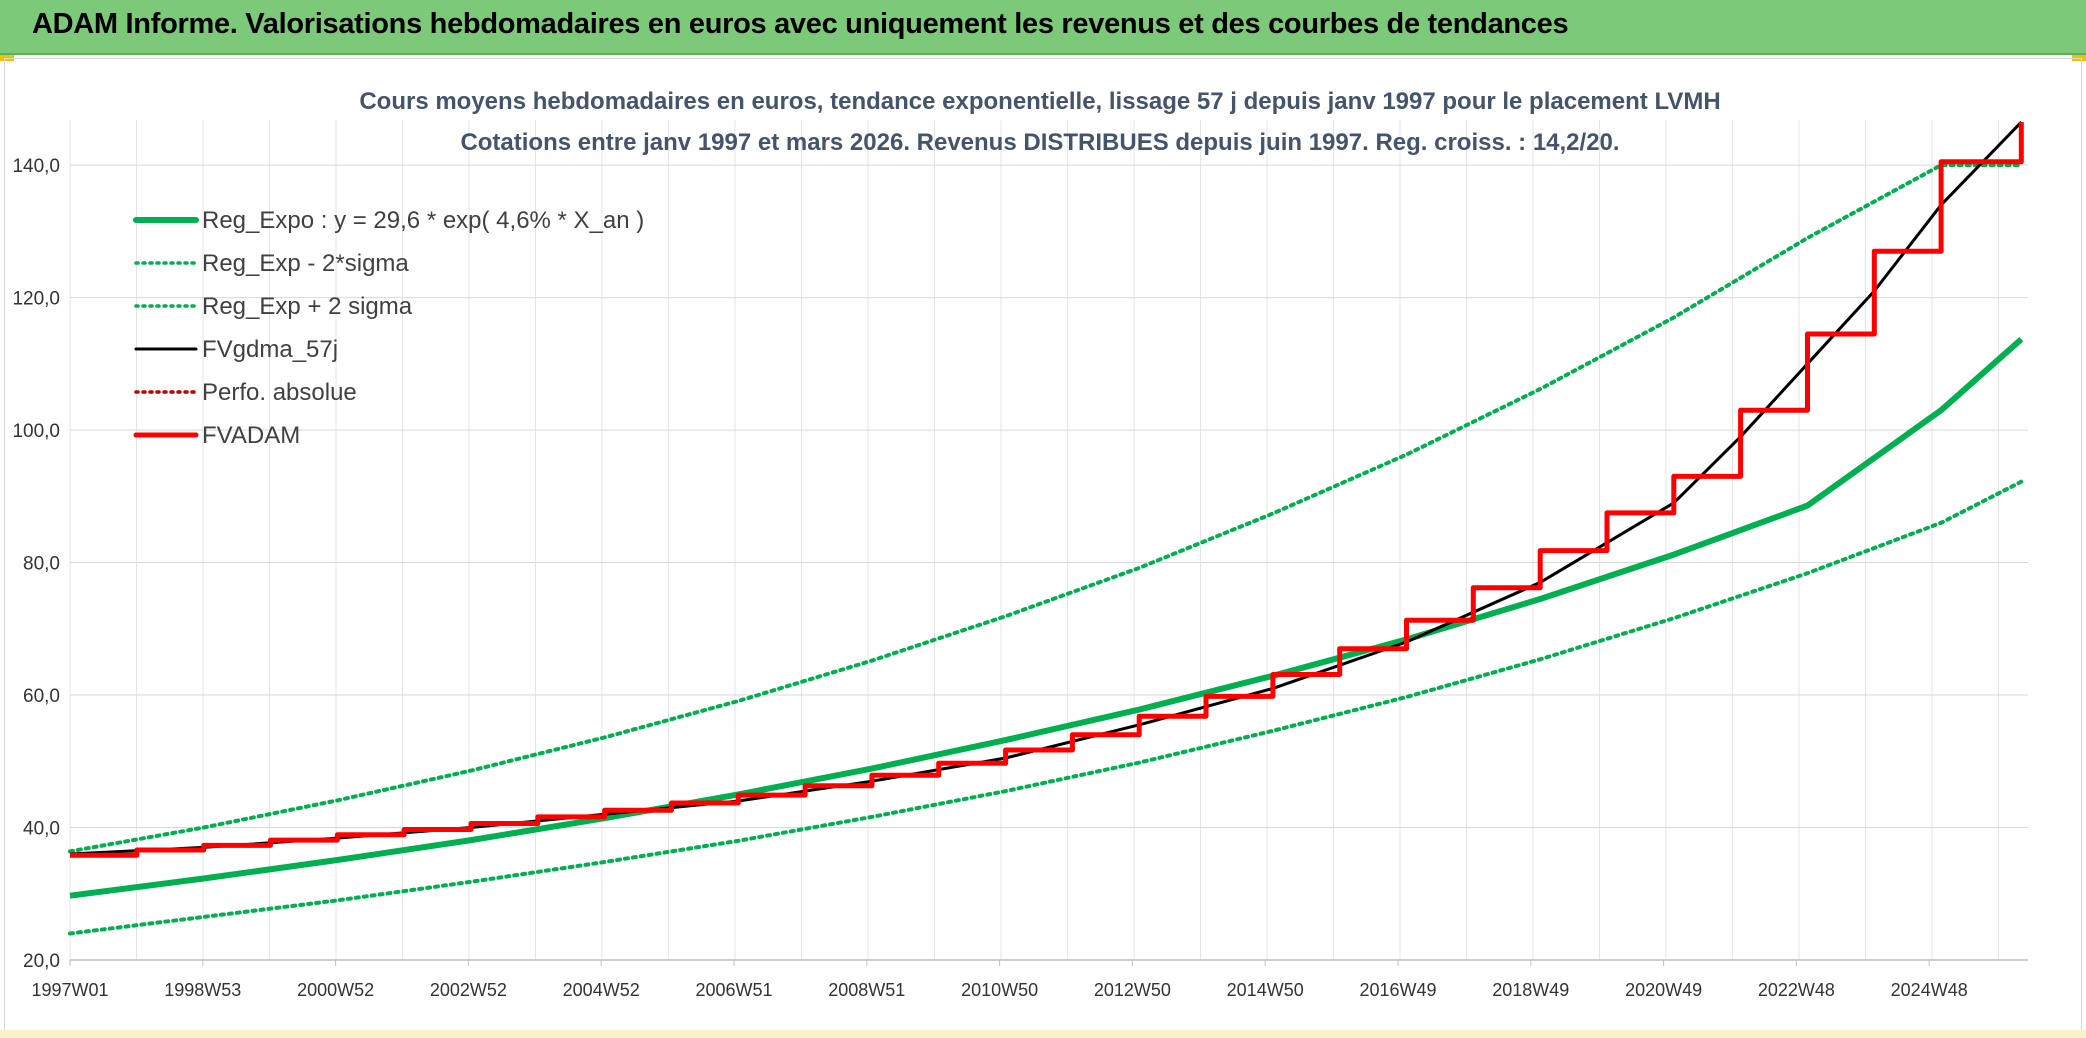  What do you see at coordinates (41, 564) in the screenshot?
I see `y-tick-label: 80,0` at bounding box center [41, 564].